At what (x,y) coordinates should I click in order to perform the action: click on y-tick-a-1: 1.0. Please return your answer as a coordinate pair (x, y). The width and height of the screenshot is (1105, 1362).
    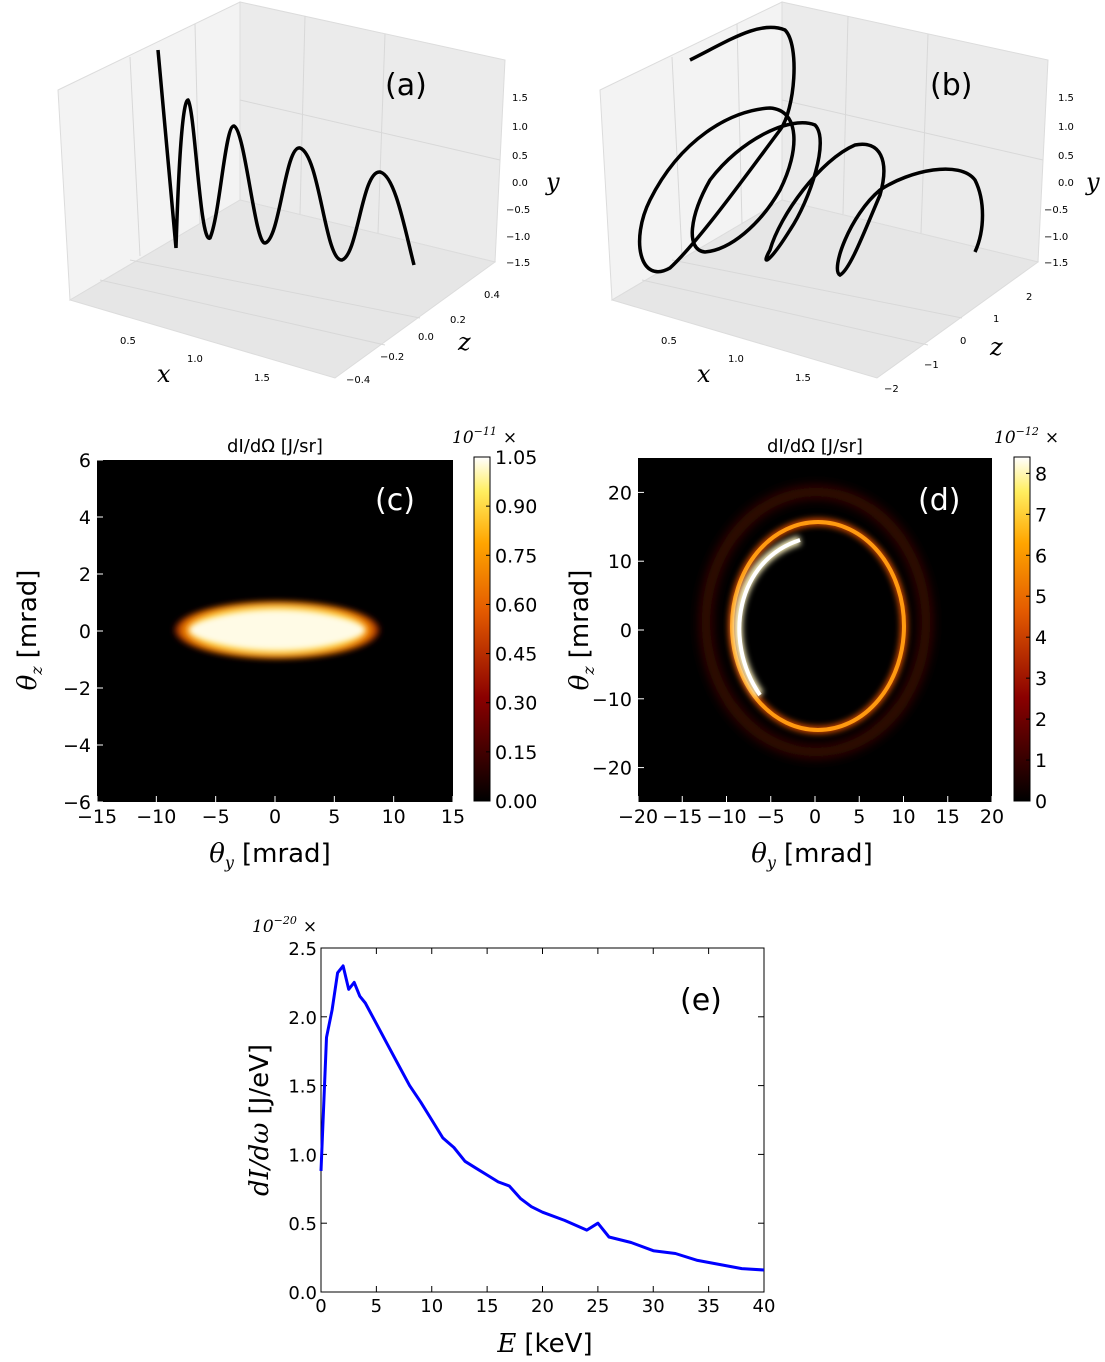
    Looking at the image, I should click on (520, 127).